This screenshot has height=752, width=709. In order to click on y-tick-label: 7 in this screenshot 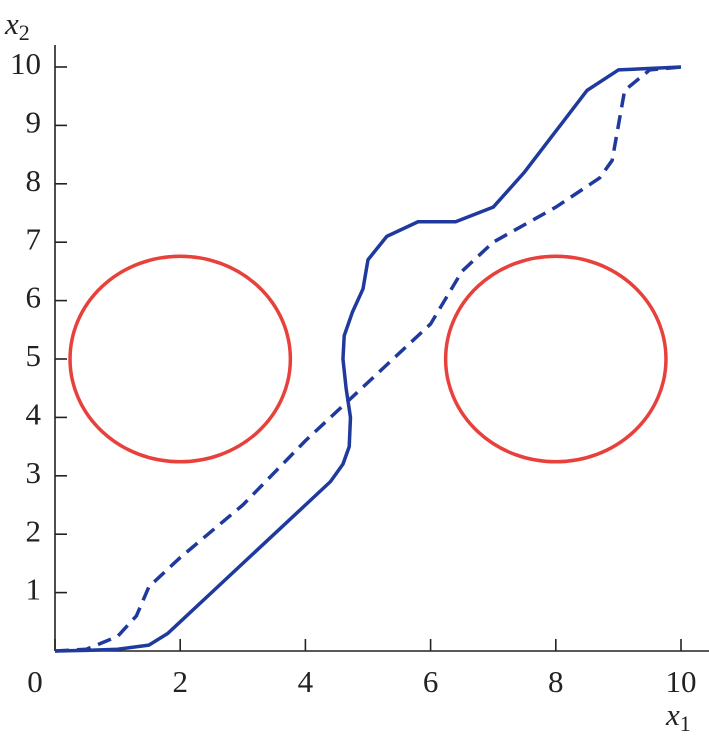, I will do `click(34, 238)`.